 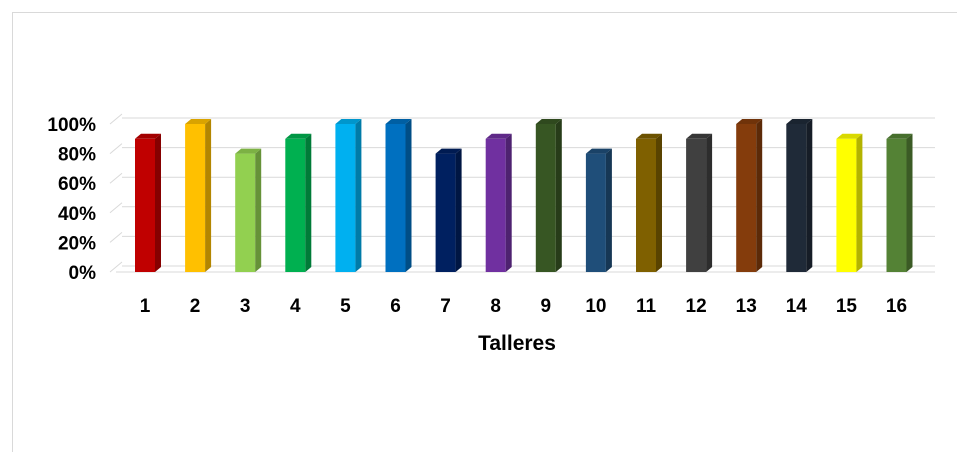 What do you see at coordinates (517, 343) in the screenshot?
I see `x-axis-title: Talleres` at bounding box center [517, 343].